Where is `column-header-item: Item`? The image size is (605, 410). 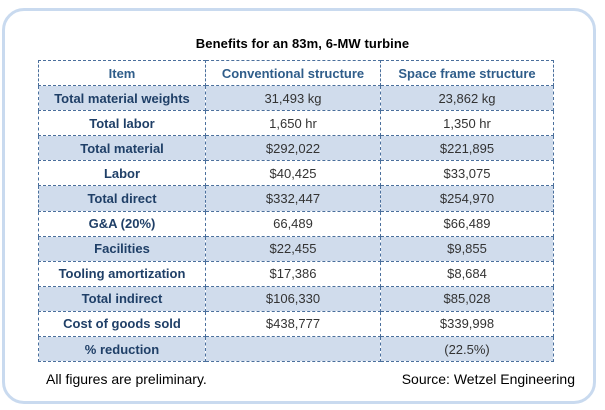
column-header-item: Item is located at coordinates (122, 73).